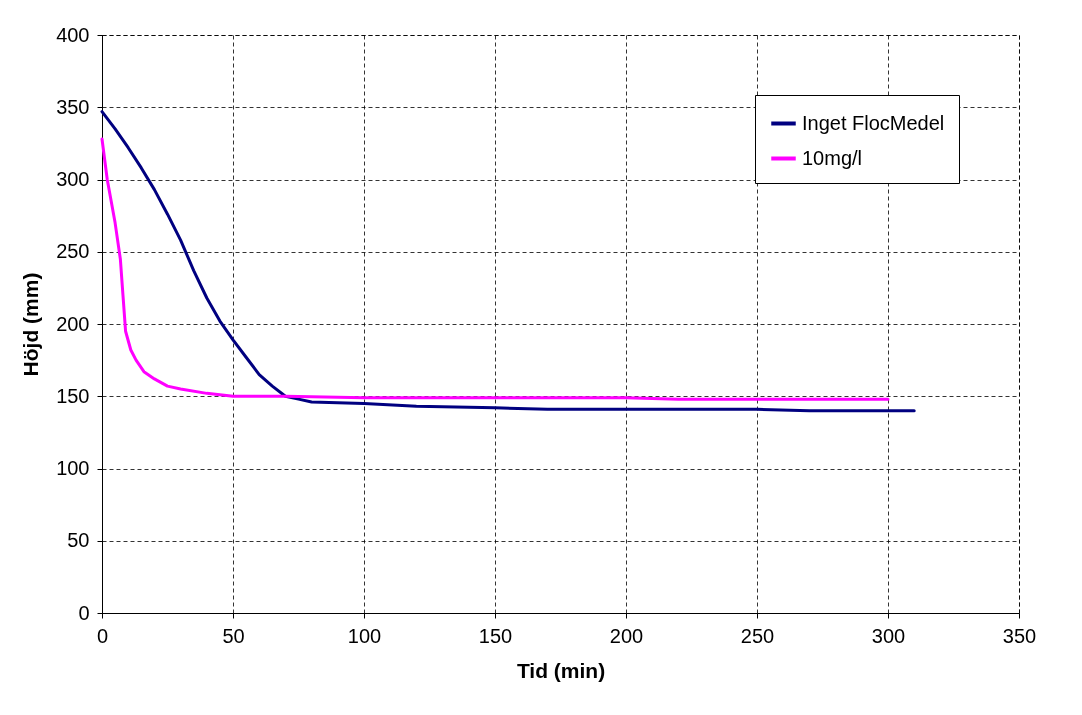  What do you see at coordinates (832, 157) in the screenshot?
I see `legend-label: 10mg/l` at bounding box center [832, 157].